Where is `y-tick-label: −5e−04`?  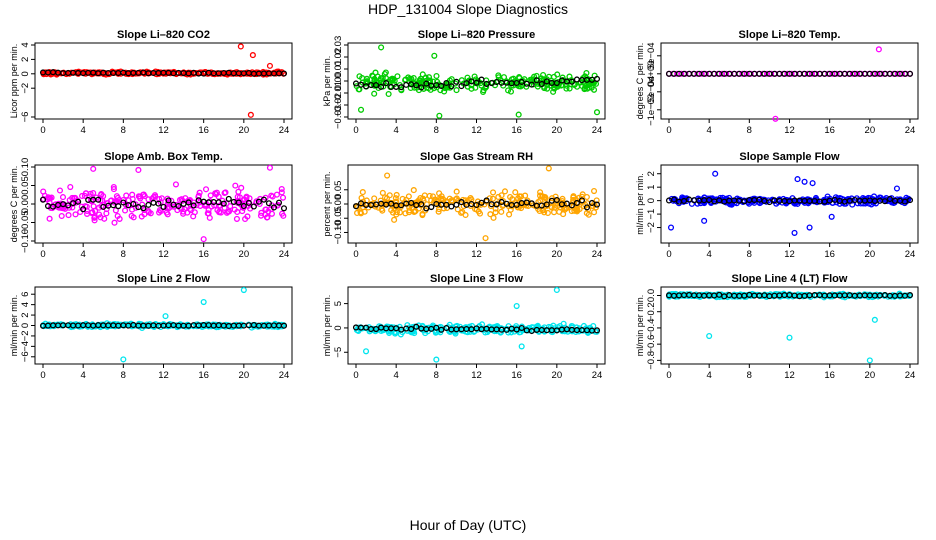
y-tick-label: −5e−04 is located at coordinates (651, 92).